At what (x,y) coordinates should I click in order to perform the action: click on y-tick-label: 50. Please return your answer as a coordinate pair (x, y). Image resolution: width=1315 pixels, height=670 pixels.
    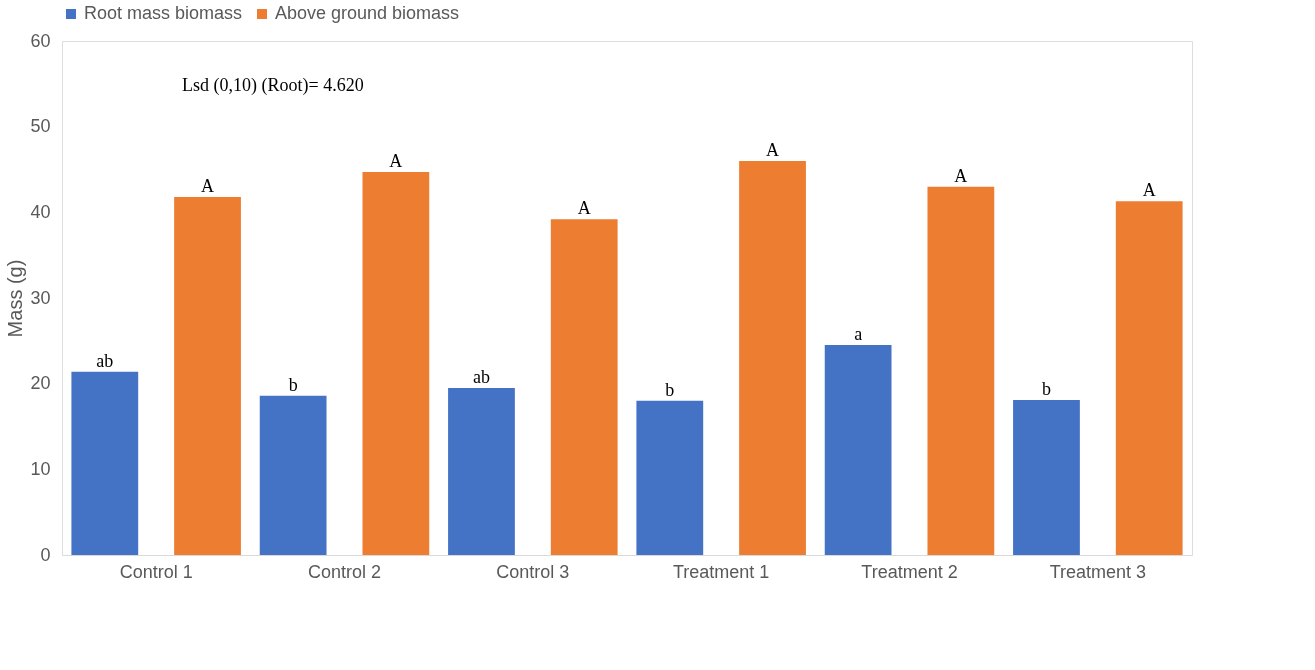
    Looking at the image, I should click on (40, 126).